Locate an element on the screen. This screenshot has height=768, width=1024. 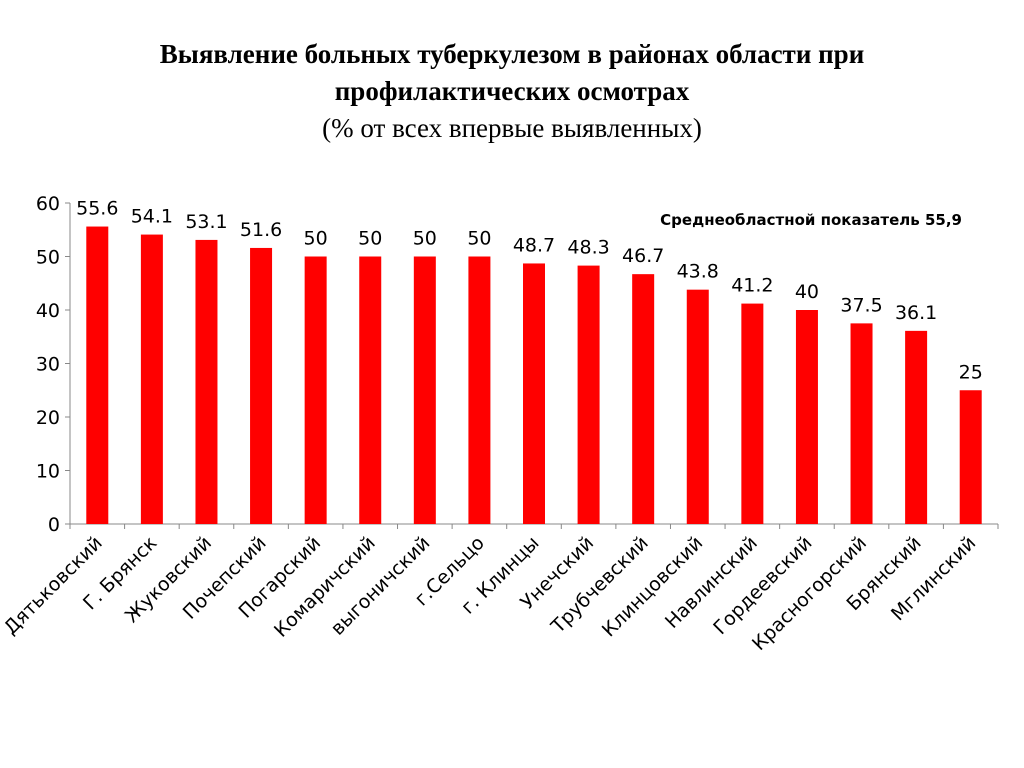
y-tick-label: 50 is located at coordinates (48, 258).